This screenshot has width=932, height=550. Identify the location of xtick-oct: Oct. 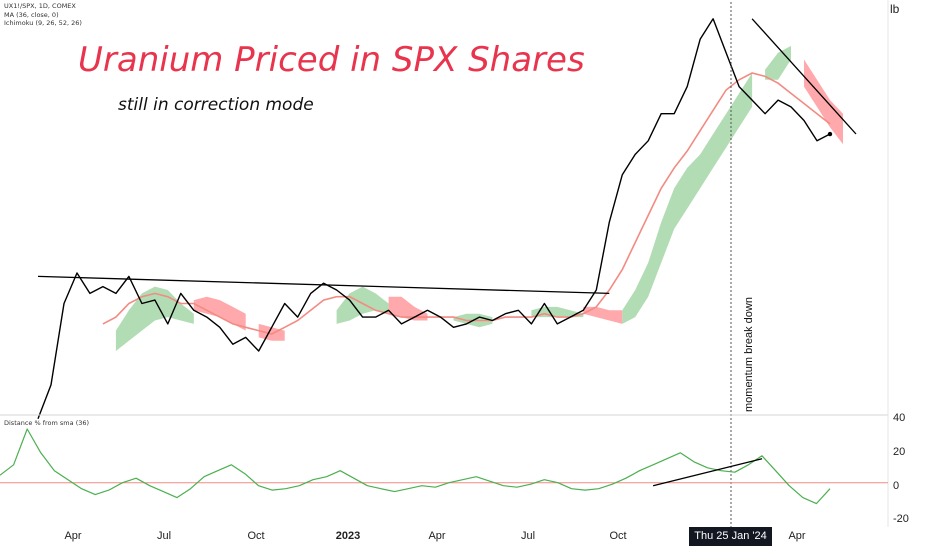
(256, 536).